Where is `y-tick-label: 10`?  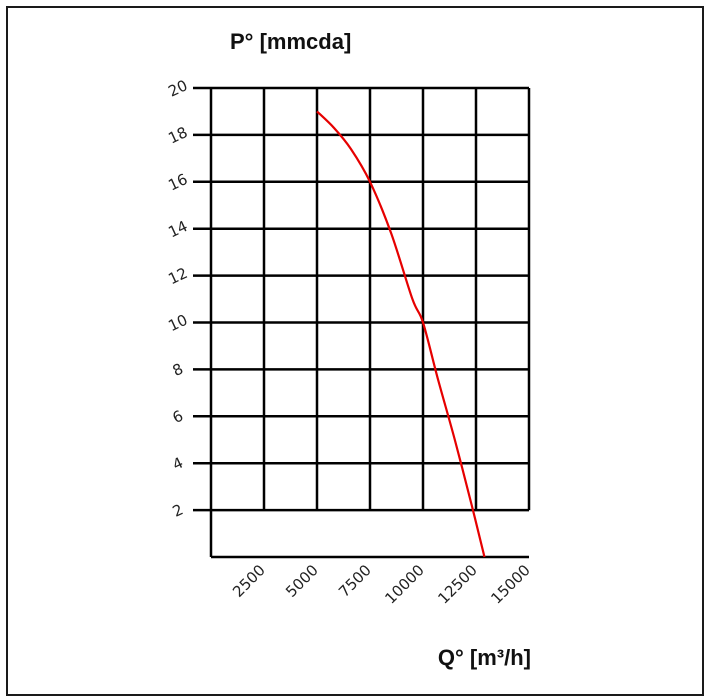 y-tick-label: 10 is located at coordinates (177, 323).